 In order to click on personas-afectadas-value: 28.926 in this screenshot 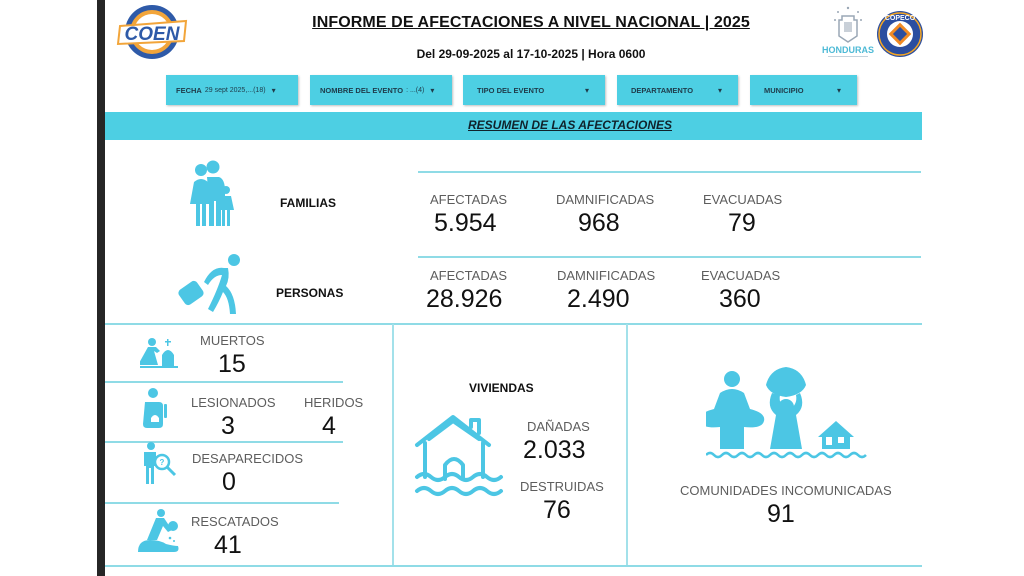, I will do `click(464, 299)`.